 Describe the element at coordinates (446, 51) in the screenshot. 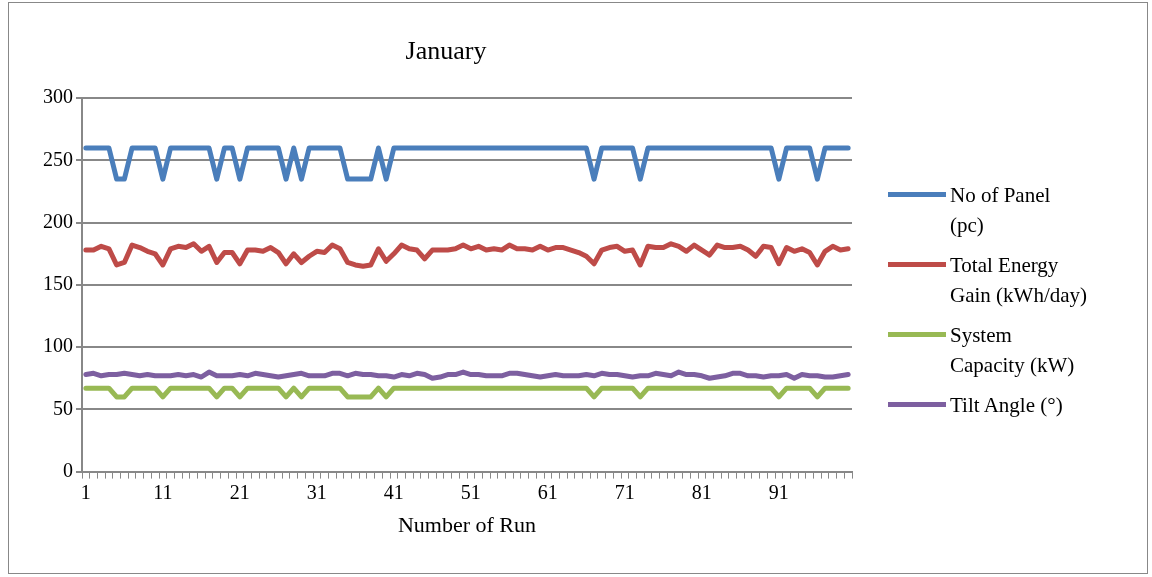

I see `chart-title: January` at that location.